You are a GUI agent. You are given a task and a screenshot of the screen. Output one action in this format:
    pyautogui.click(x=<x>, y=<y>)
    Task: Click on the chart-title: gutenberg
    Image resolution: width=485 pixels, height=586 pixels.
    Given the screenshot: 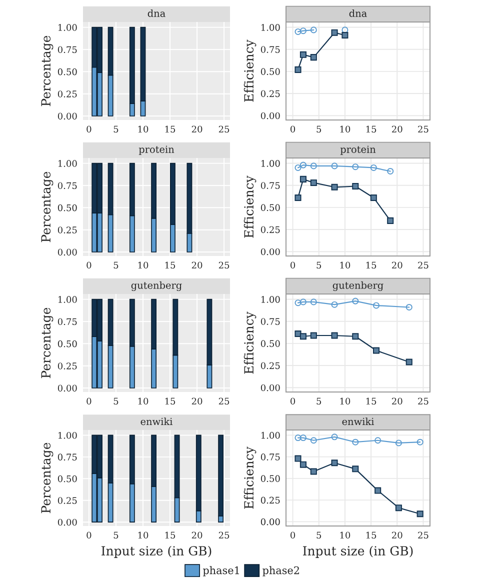 What is the action you would take?
    pyautogui.click(x=156, y=286)
    